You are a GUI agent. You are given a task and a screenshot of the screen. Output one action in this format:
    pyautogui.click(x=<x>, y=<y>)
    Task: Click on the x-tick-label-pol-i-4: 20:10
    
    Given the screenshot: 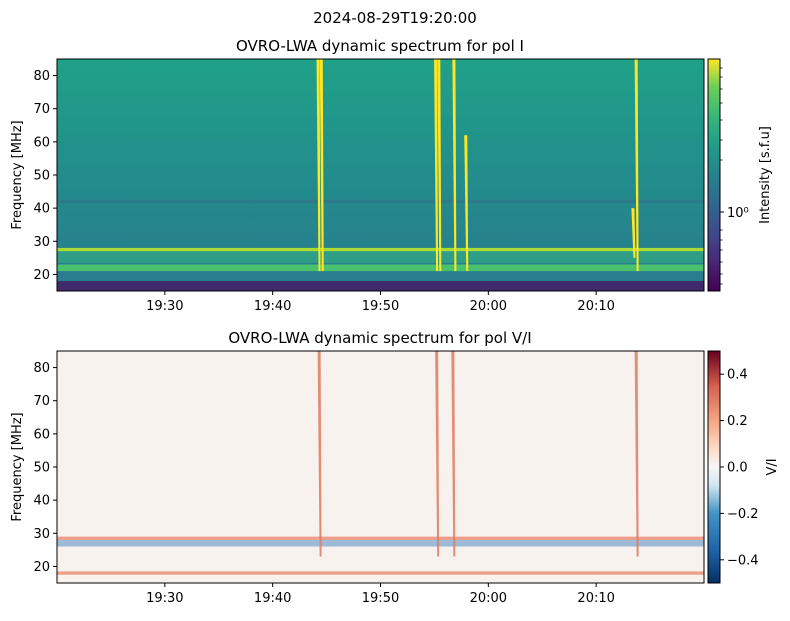 What is the action you would take?
    pyautogui.click(x=595, y=306)
    